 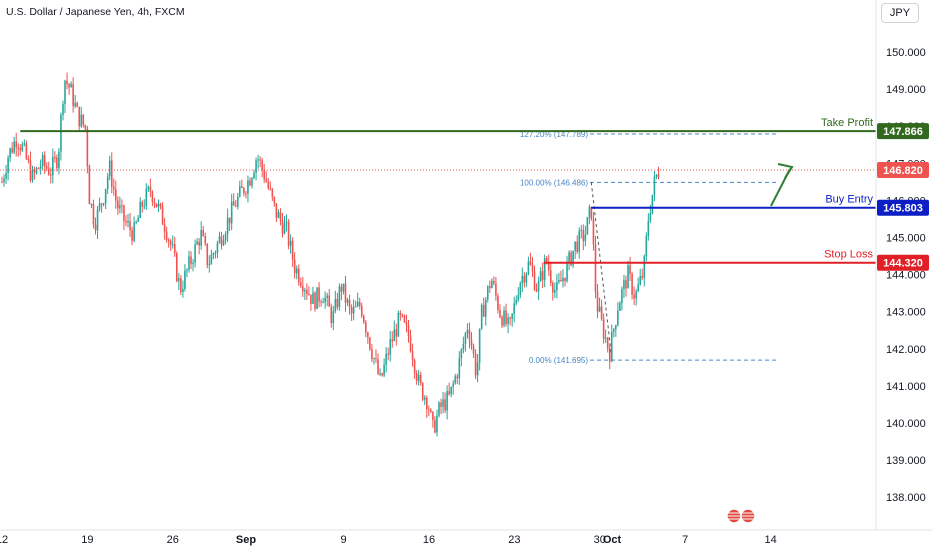 What do you see at coordinates (903, 197) in the screenshot?
I see `price-badges: 147.866 145.803 144.320 146.820` at bounding box center [903, 197].